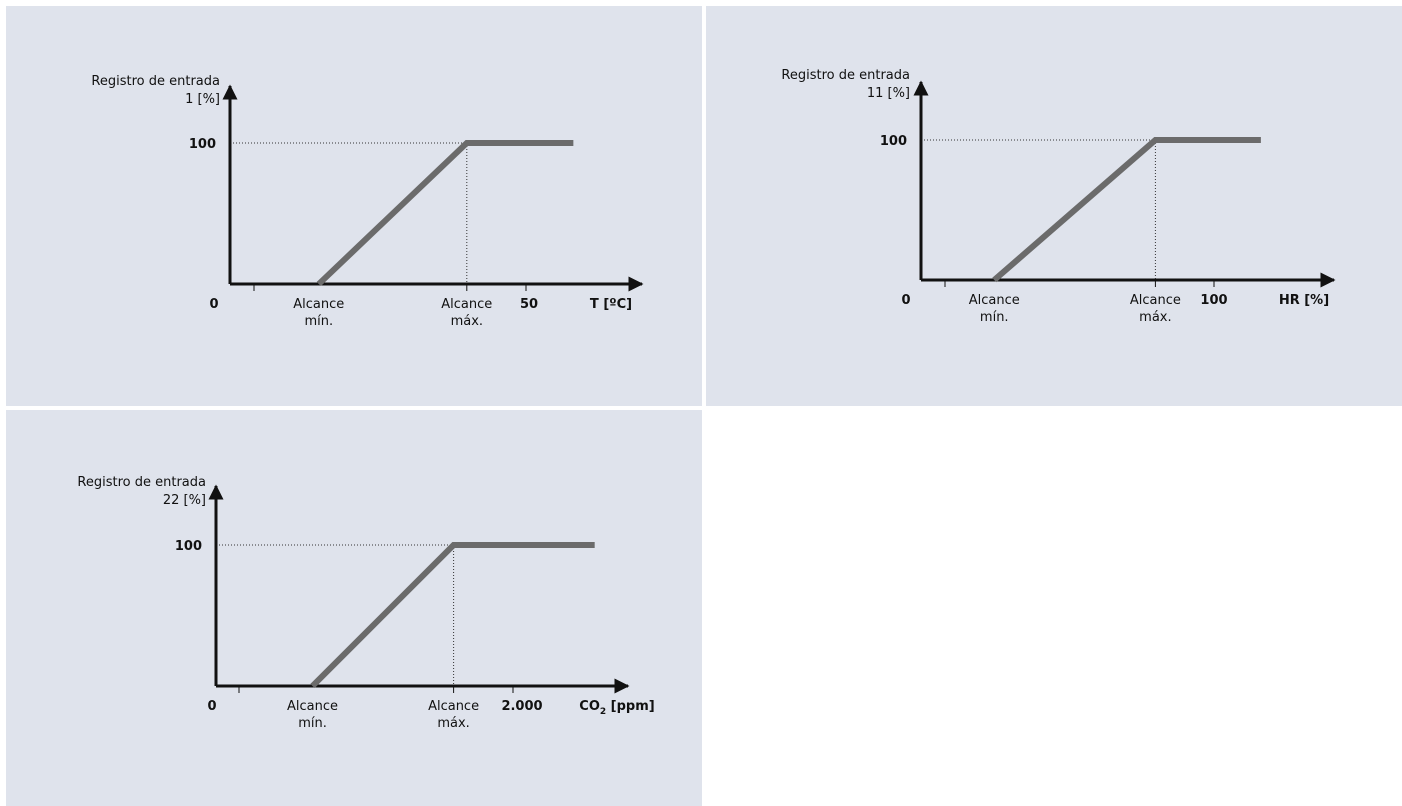 The width and height of the screenshot is (1402, 806). Describe the element at coordinates (630, 706) in the screenshot. I see `x-axis-label-unit: [ppm]` at that location.